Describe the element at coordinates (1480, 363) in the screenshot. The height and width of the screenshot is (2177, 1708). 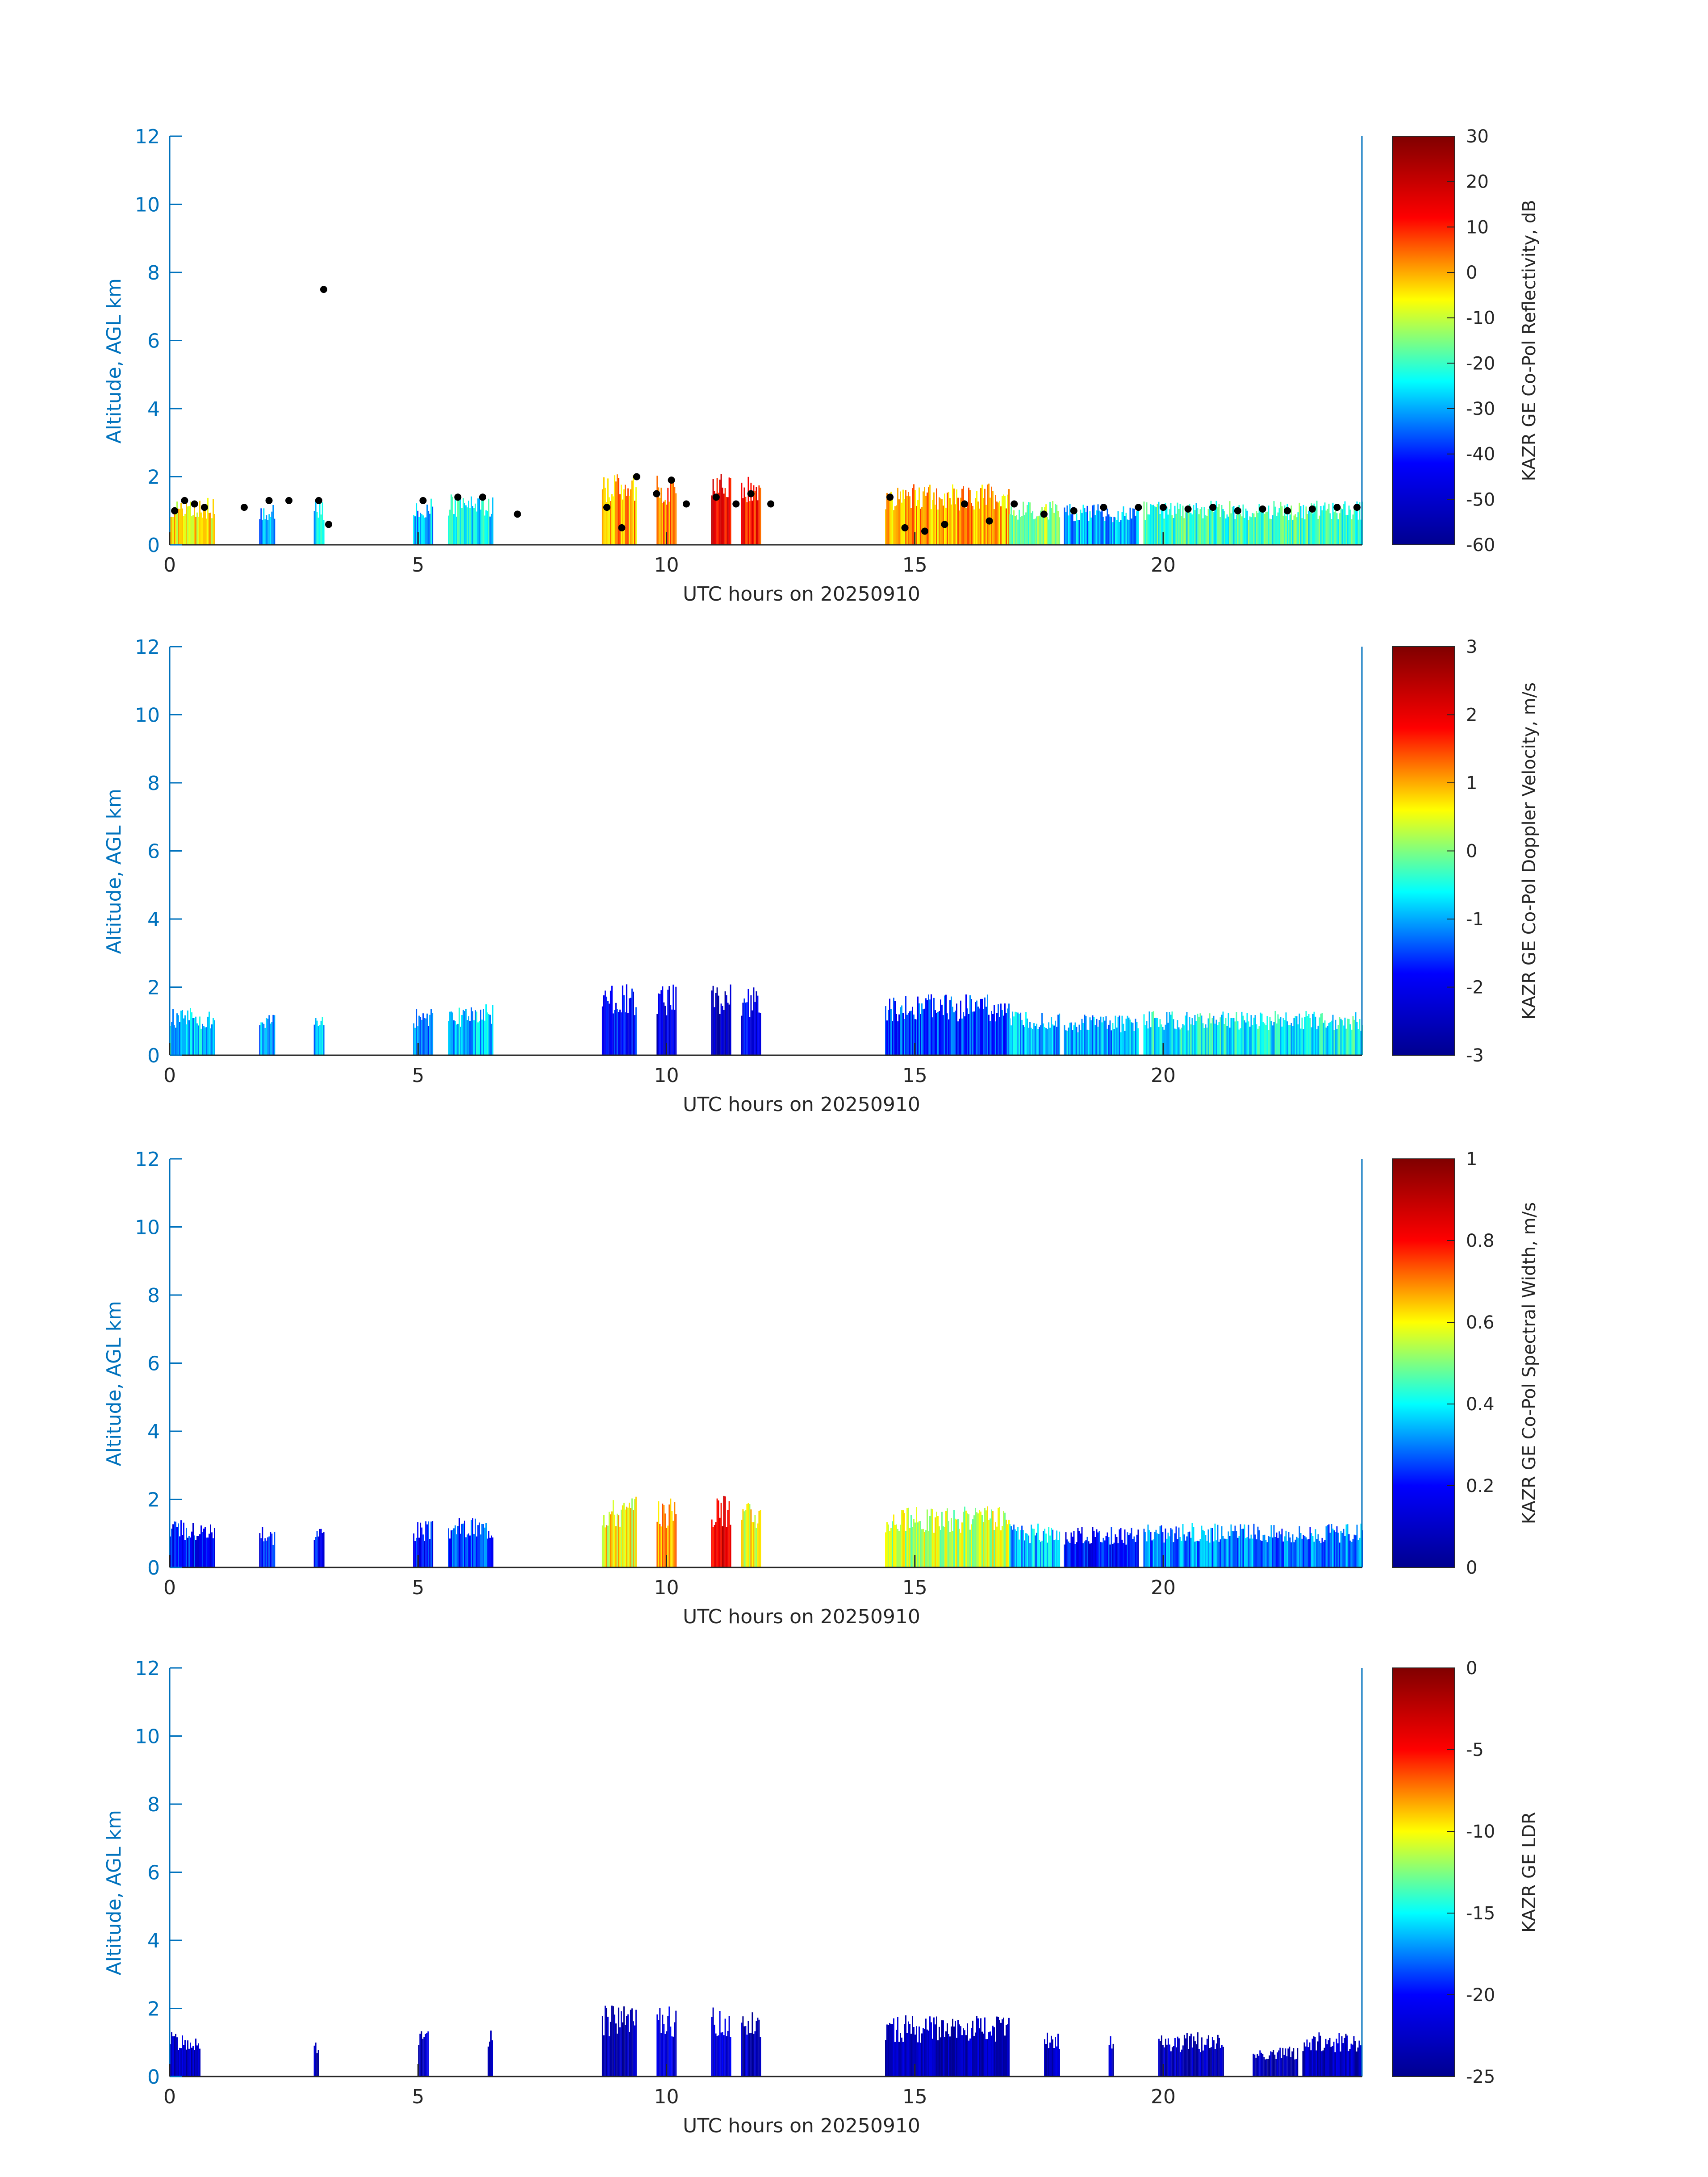
I see `colorbar-tick-label: -20` at that location.